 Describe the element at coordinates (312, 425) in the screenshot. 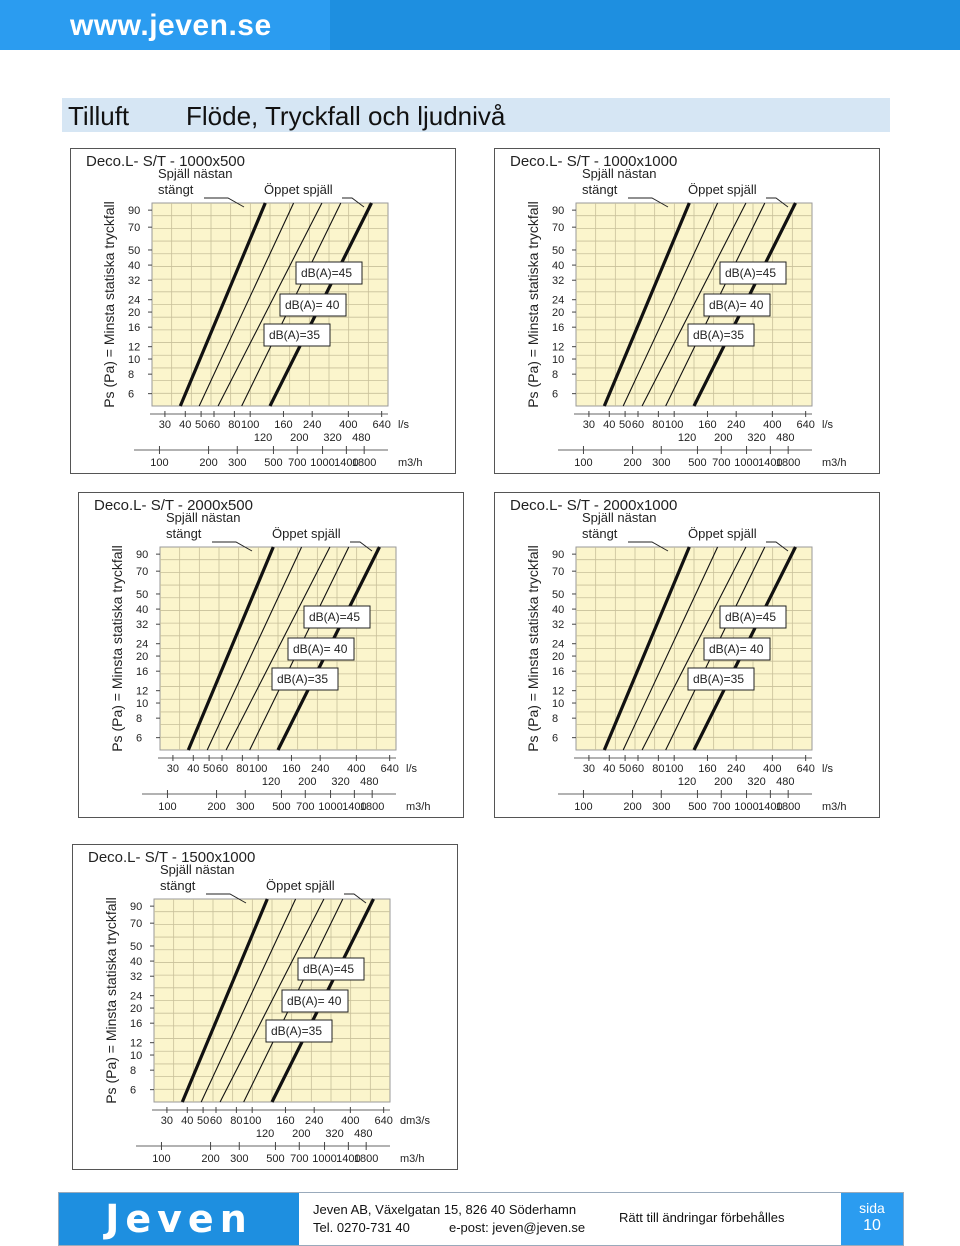

I see `ls-tick-label: 240` at that location.